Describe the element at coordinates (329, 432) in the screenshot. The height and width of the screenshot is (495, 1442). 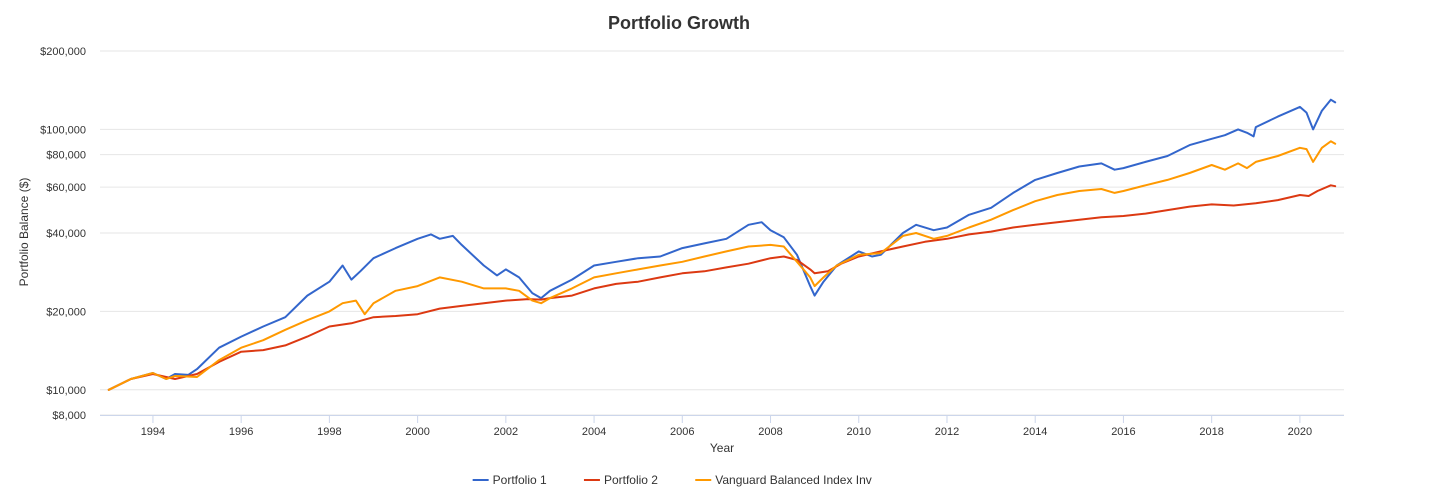
I see `x-tick-label: 1998` at that location.